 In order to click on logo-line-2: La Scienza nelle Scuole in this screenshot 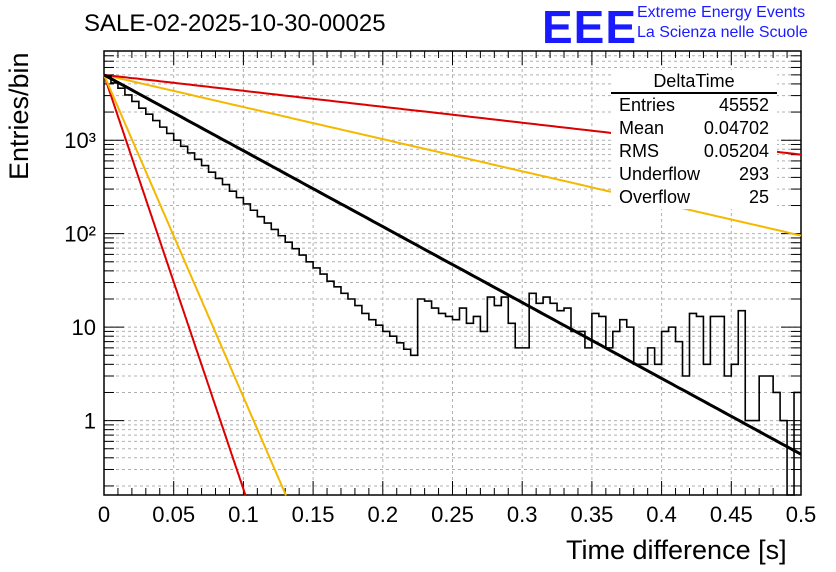, I will do `click(722, 32)`.